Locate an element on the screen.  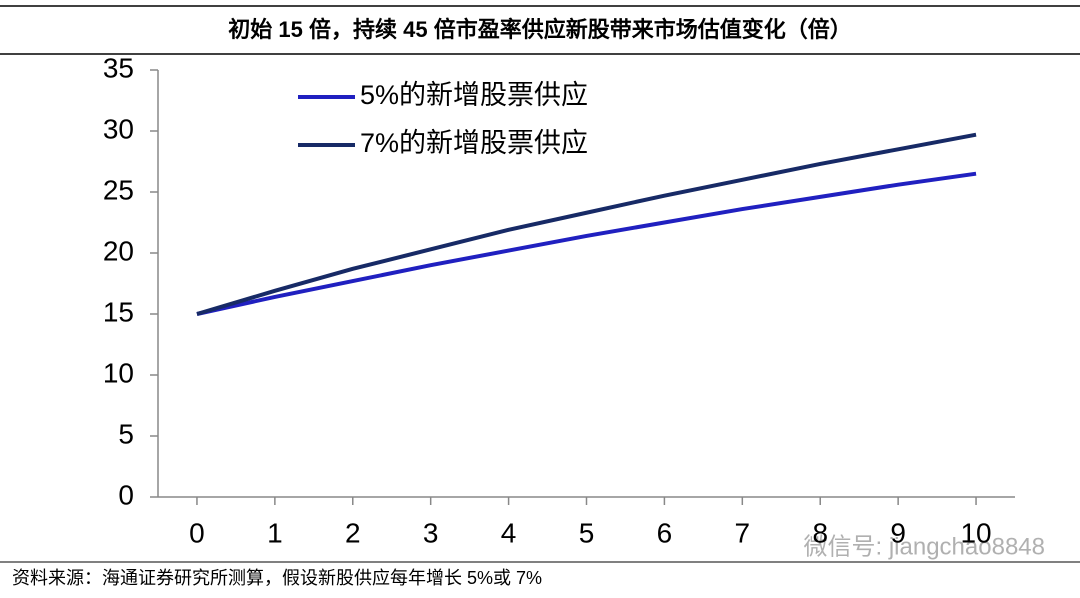
x-tick-label: 9 is located at coordinates (898, 532).